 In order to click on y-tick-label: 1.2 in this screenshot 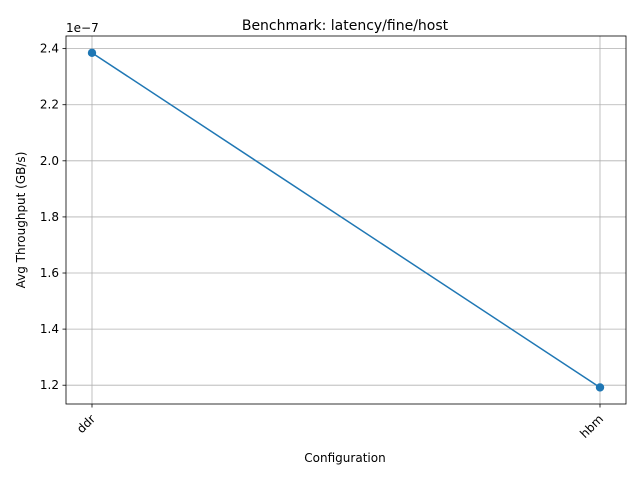, I will do `click(49, 385)`.